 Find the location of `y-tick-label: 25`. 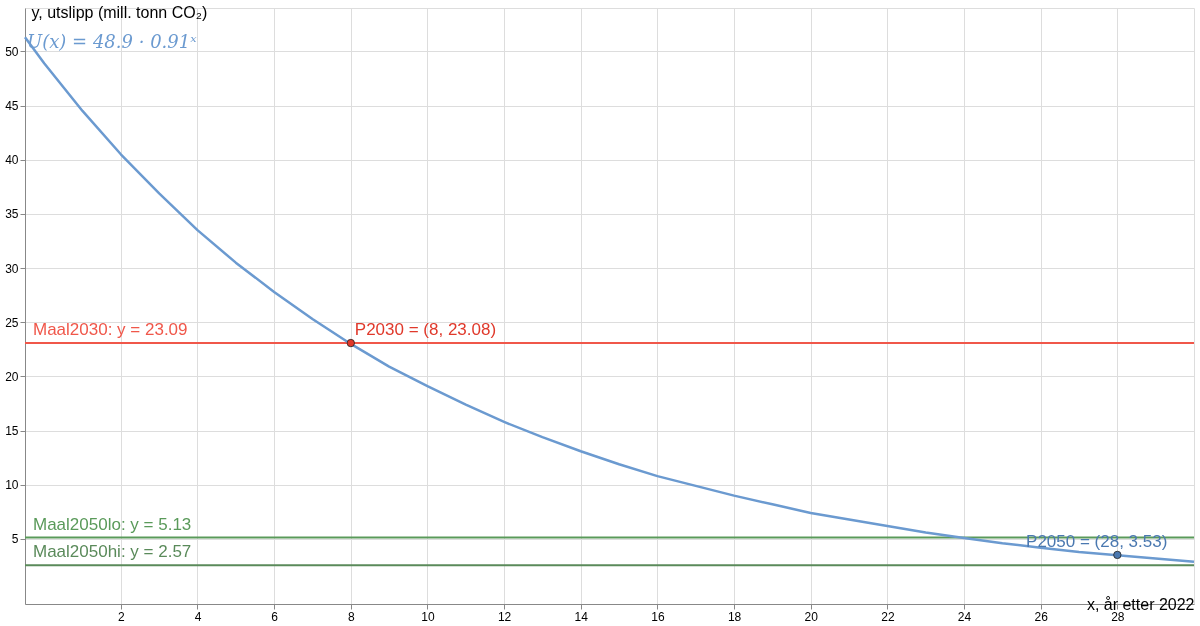

y-tick-label: 25 is located at coordinates (12, 322).